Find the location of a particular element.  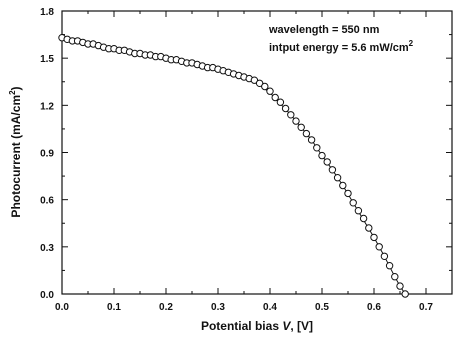

y-tick-label: 1.2 is located at coordinates (47, 106).